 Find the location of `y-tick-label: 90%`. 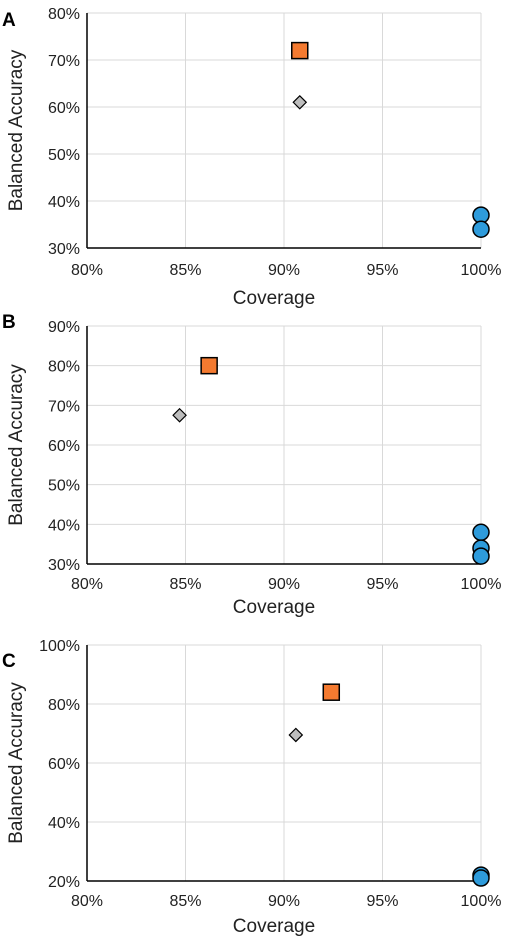

y-tick-label: 90% is located at coordinates (64, 327).